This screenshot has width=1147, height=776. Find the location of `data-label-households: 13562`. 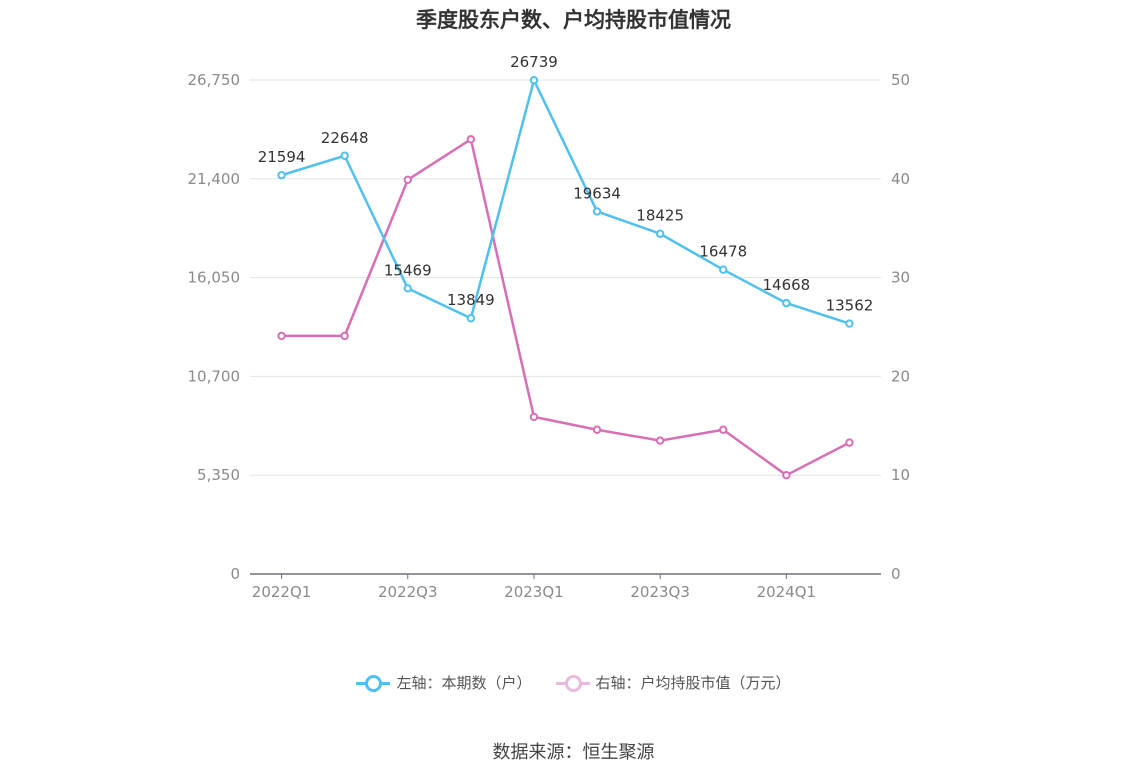

data-label-households: 13562 is located at coordinates (850, 306).